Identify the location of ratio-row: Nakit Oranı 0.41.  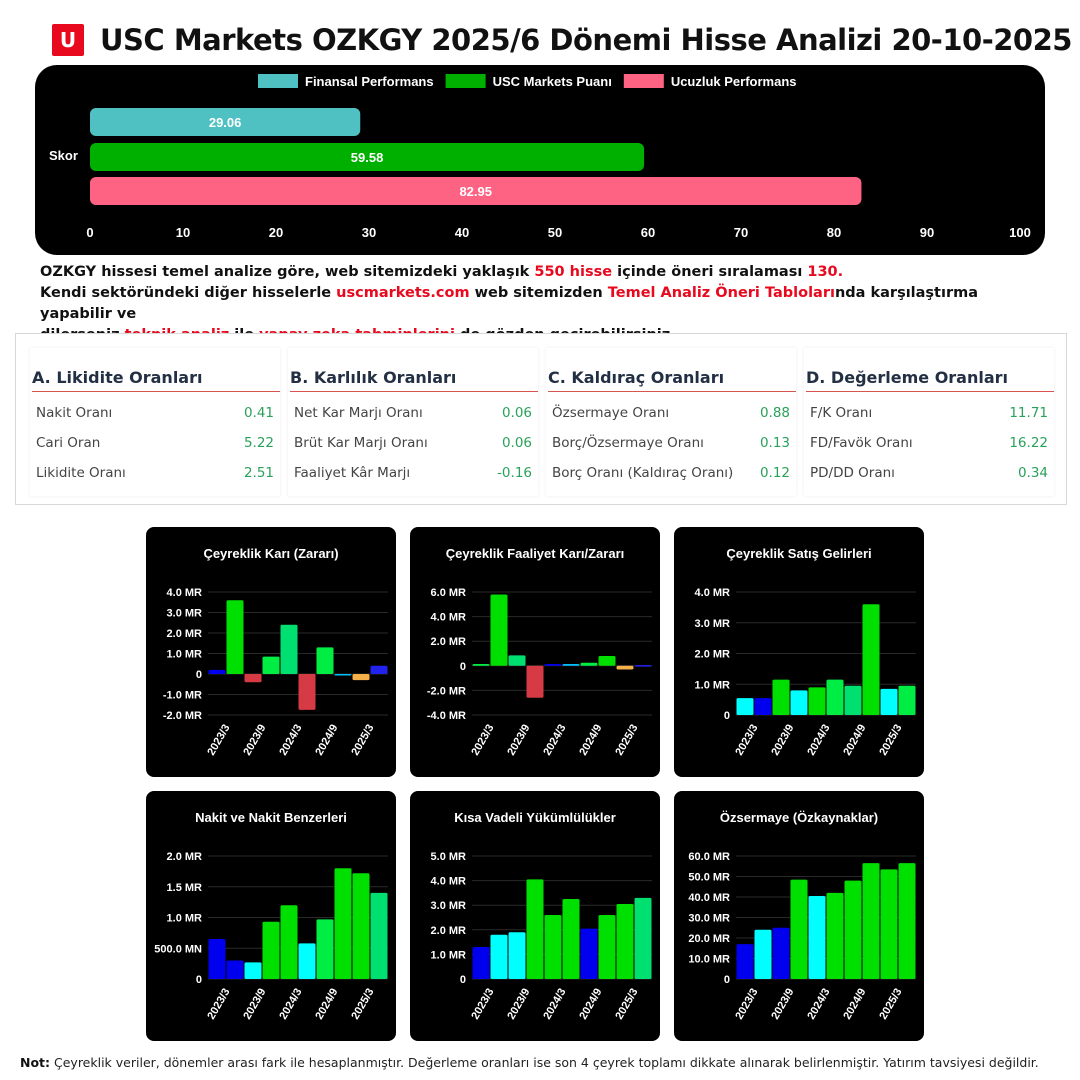
(155, 413).